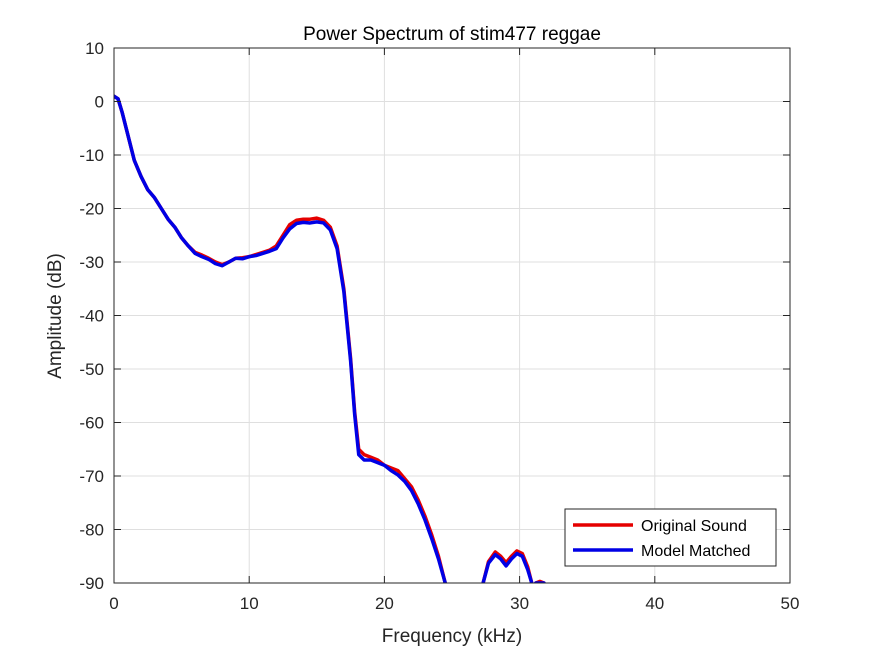 The height and width of the screenshot is (656, 875). What do you see at coordinates (55, 316) in the screenshot?
I see `y-axis-label: Amplitude (dB)` at bounding box center [55, 316].